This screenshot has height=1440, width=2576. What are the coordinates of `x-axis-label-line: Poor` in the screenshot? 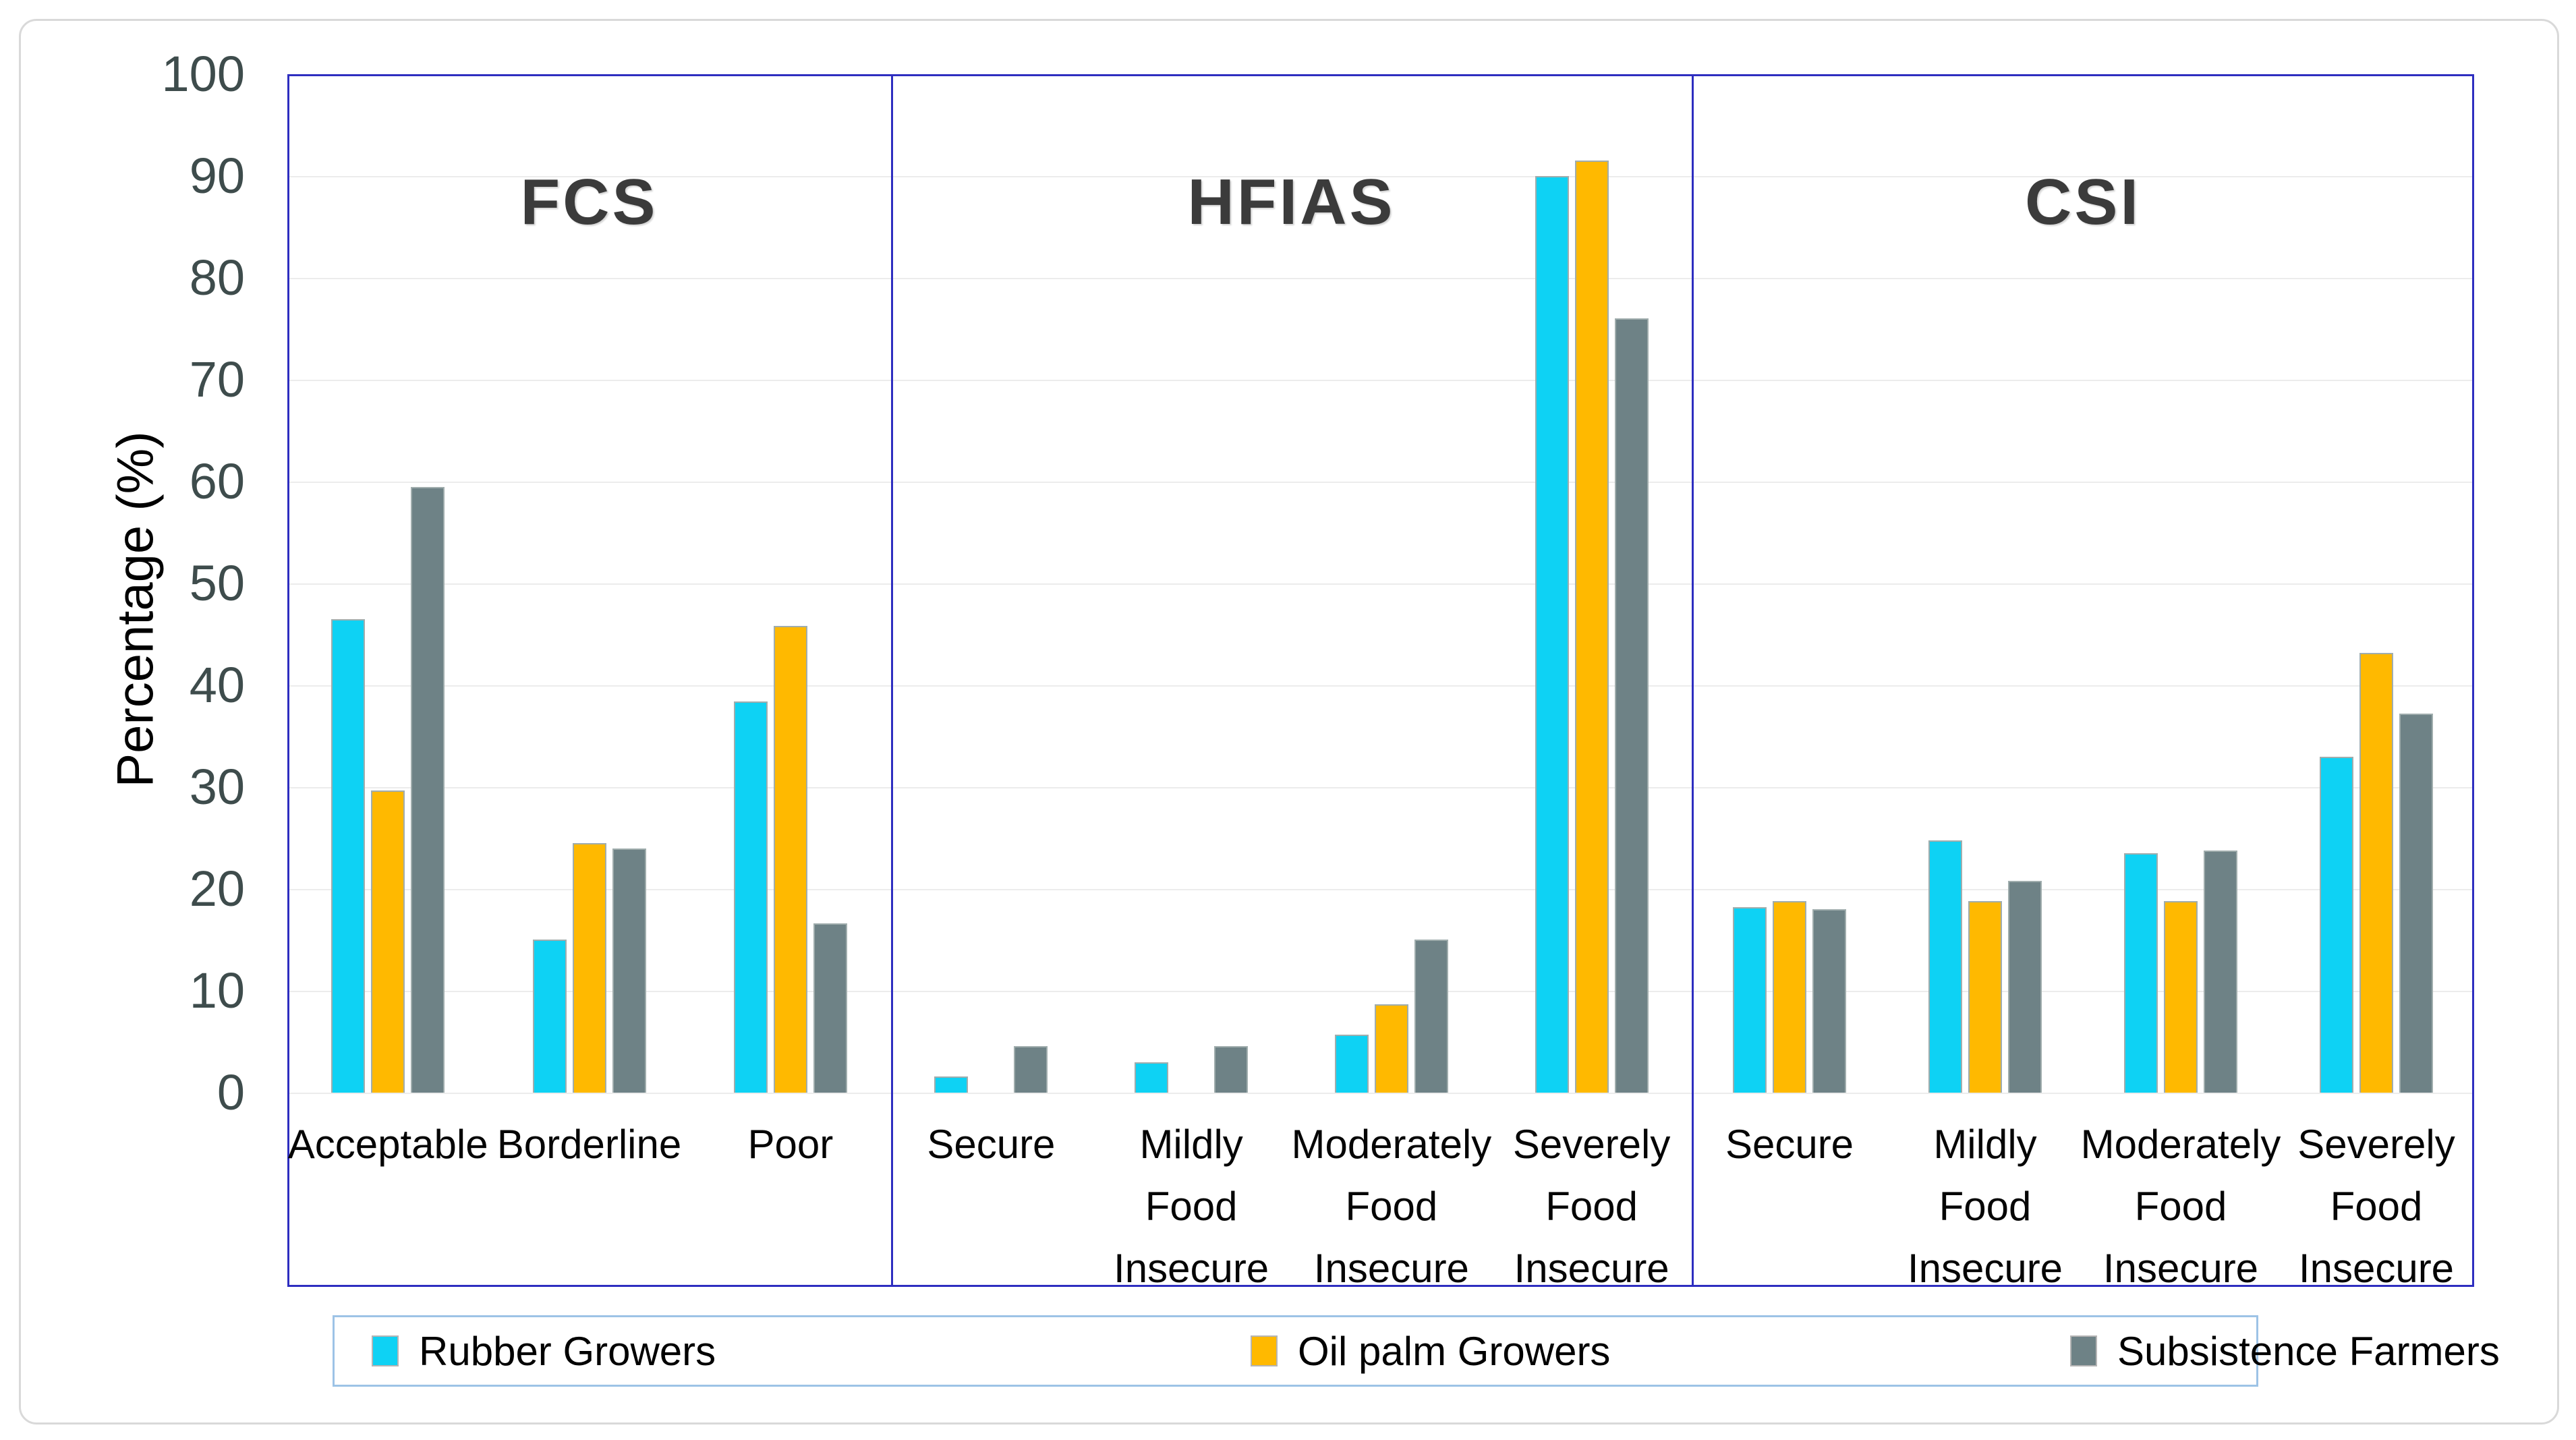 It's located at (790, 1144).